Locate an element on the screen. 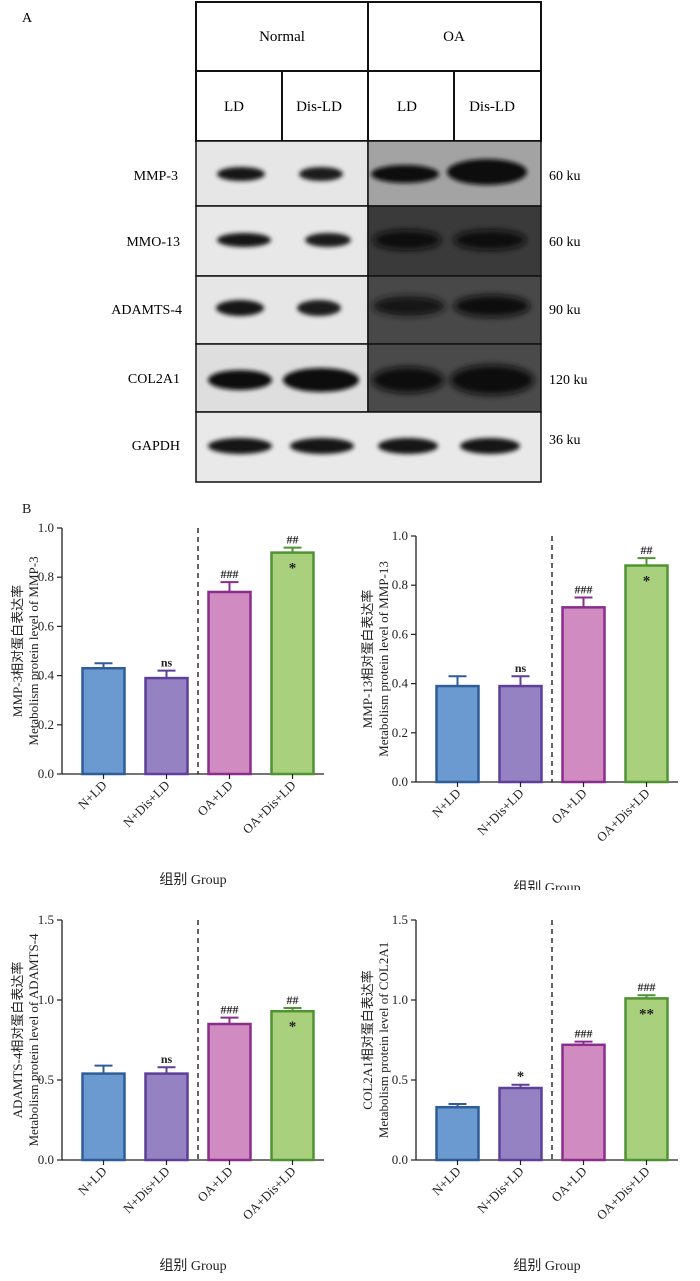 The image size is (700, 1281). lane-label-3: LD is located at coordinates (407, 107).